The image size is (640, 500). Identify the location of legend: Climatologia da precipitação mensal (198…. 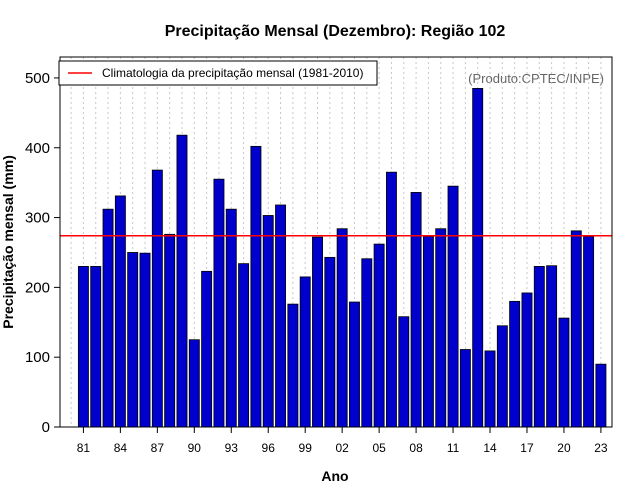
(218, 73).